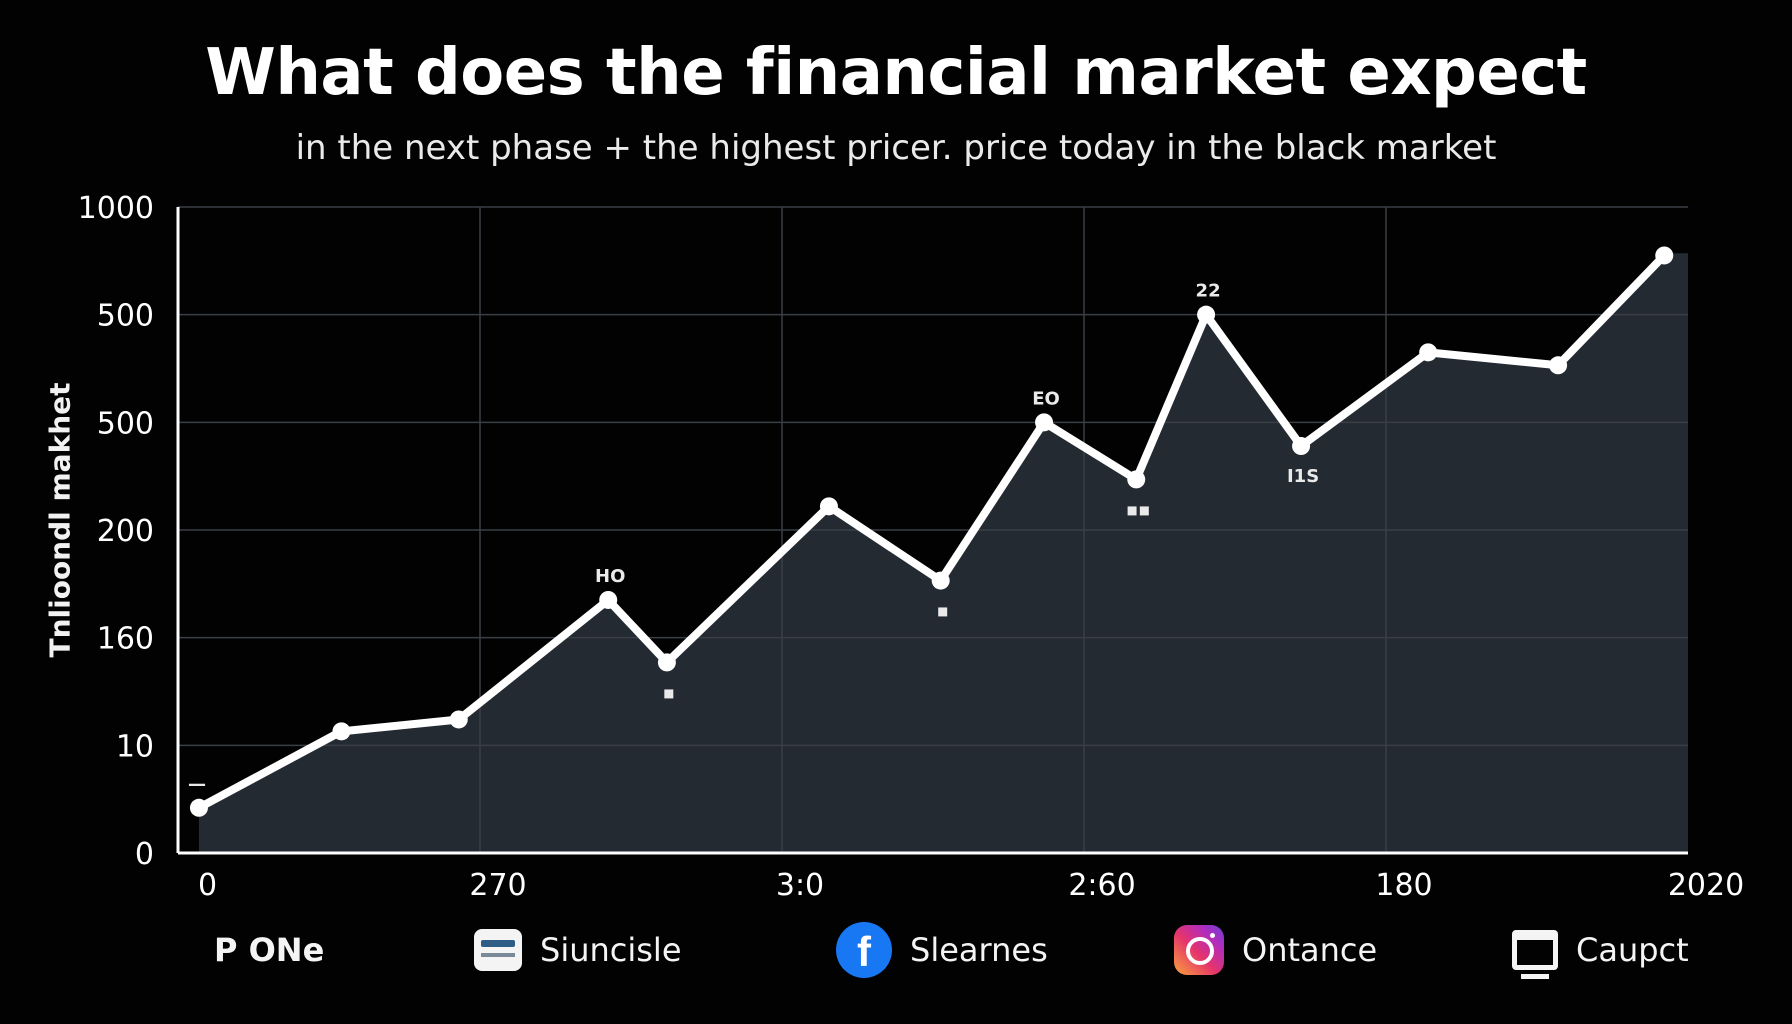 The width and height of the screenshot is (1792, 1024). I want to click on data-label: I1S, so click(1303, 476).